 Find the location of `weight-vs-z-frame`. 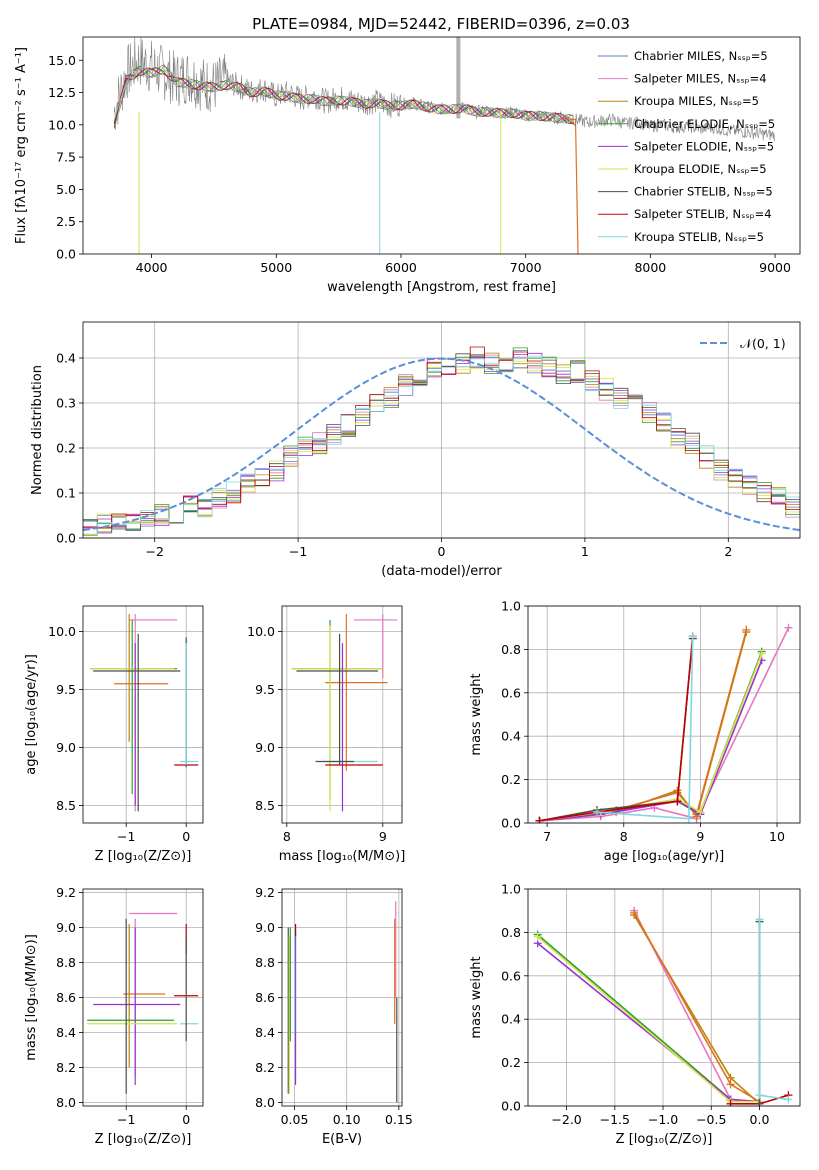

weight-vs-z-frame is located at coordinates (664, 997).